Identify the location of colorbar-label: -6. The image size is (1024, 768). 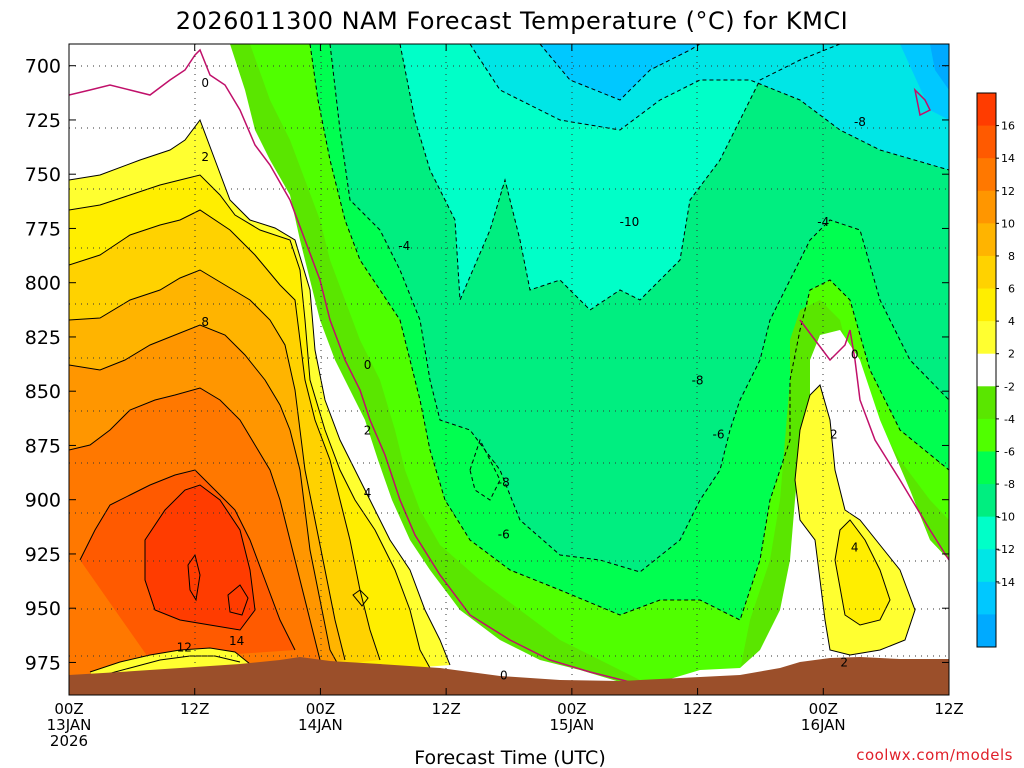
(1009, 451).